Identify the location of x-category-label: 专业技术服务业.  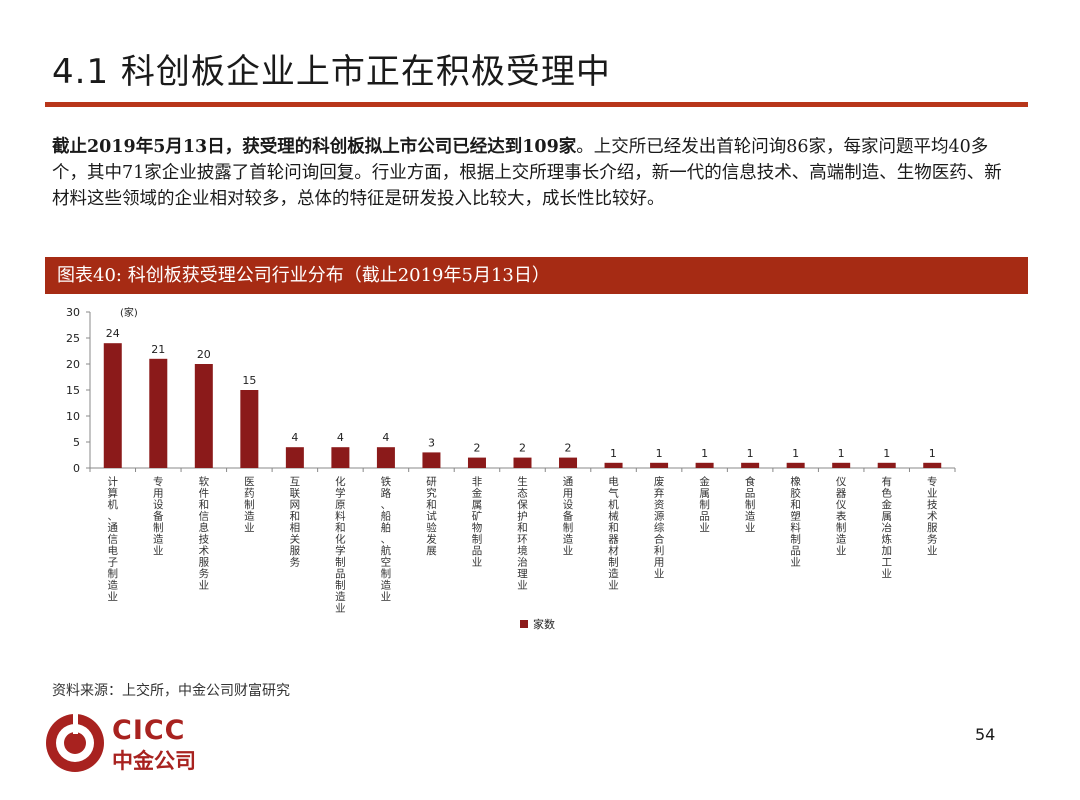
(932, 516).